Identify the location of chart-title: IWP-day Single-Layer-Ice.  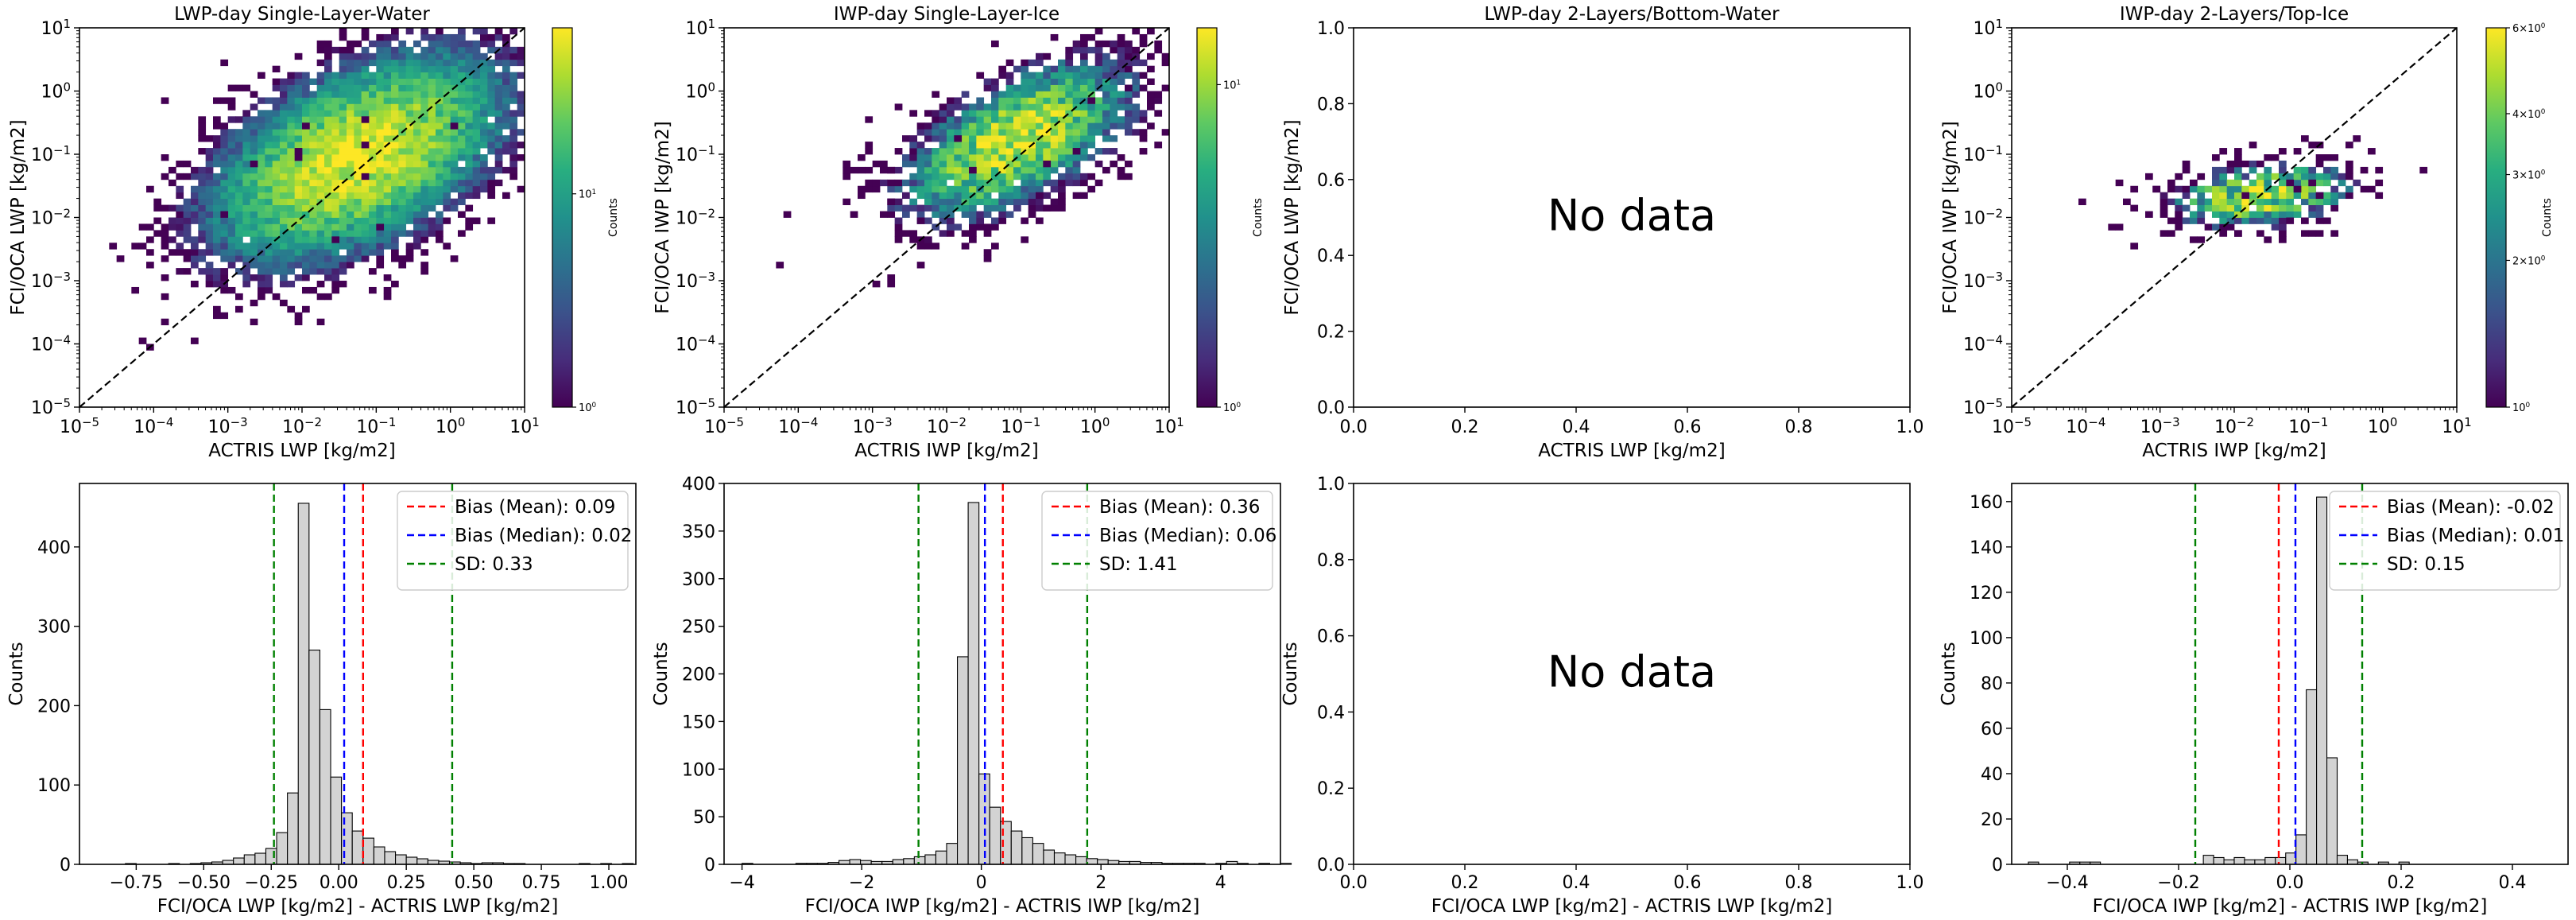
(947, 15).